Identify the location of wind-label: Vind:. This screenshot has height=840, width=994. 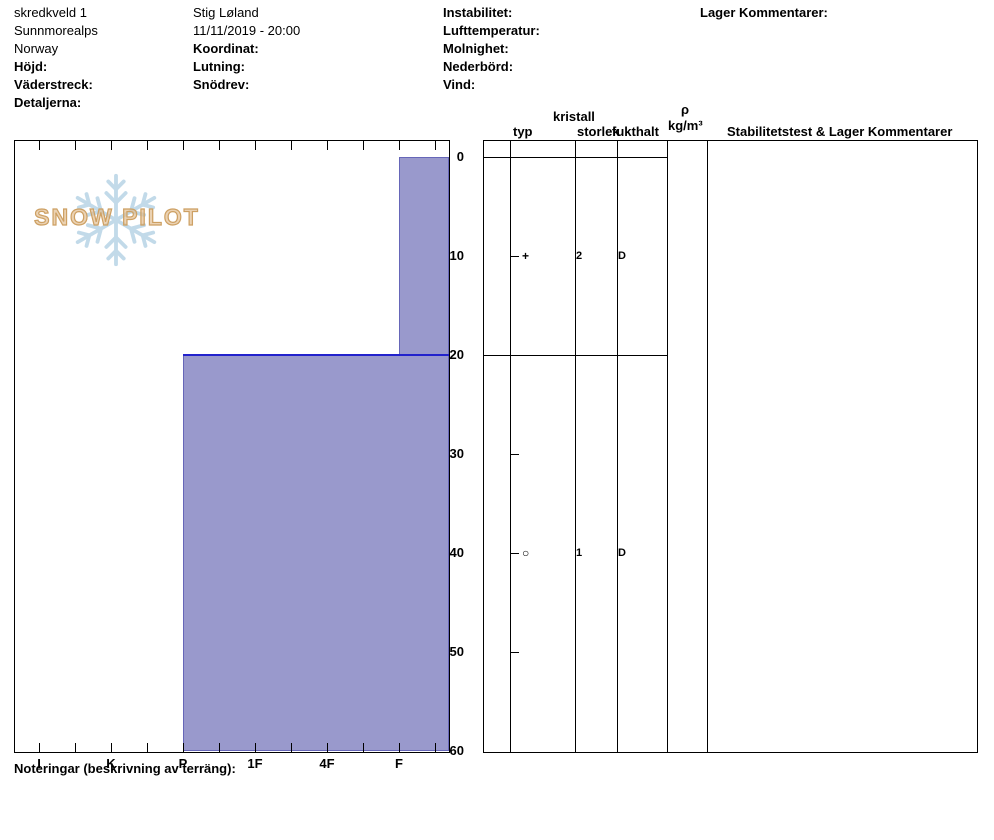
(459, 84).